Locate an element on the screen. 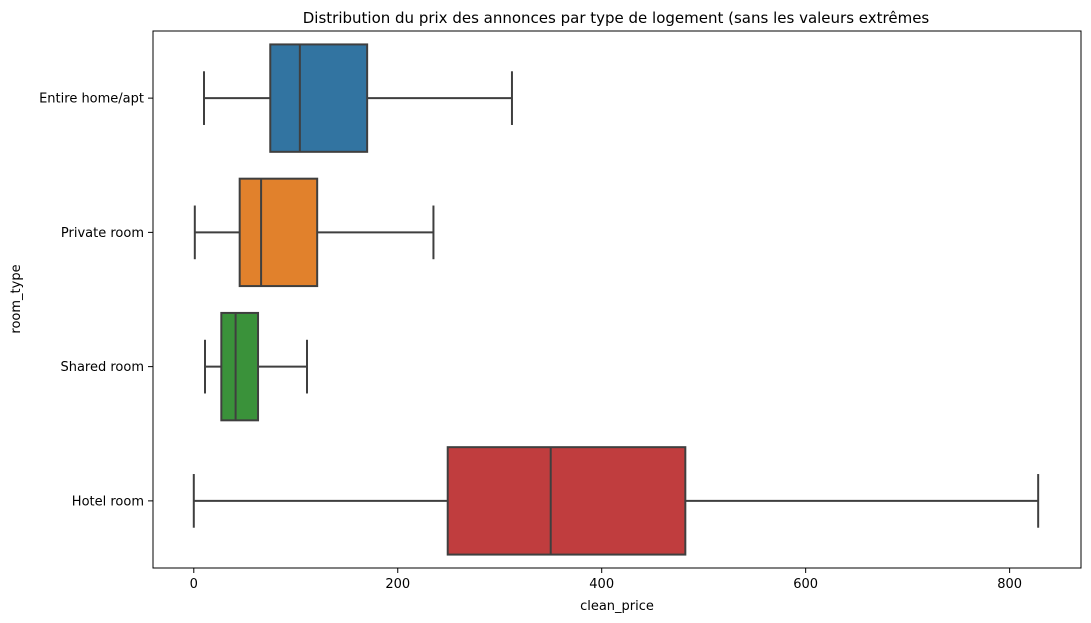 The height and width of the screenshot is (623, 1091). x-tick-label: 200 is located at coordinates (397, 584).